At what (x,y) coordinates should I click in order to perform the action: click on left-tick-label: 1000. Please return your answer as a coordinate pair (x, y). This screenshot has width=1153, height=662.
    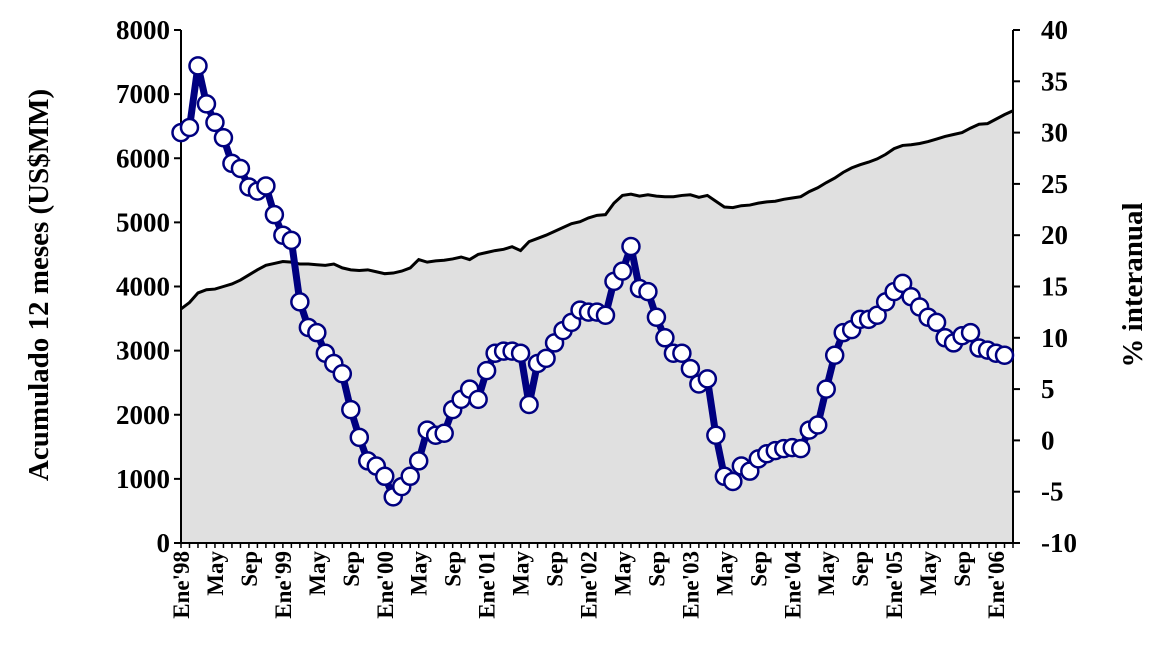
    Looking at the image, I should click on (143, 479).